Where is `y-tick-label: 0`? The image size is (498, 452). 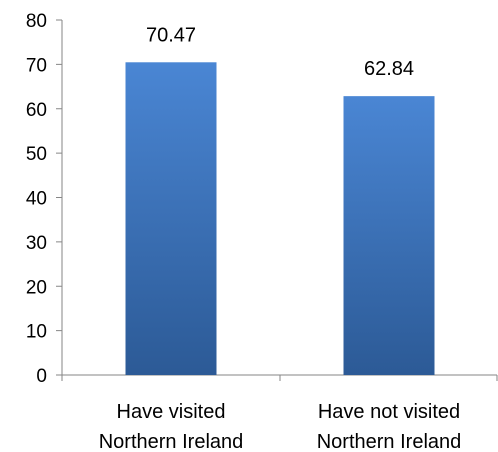 y-tick-label: 0 is located at coordinates (41, 376).